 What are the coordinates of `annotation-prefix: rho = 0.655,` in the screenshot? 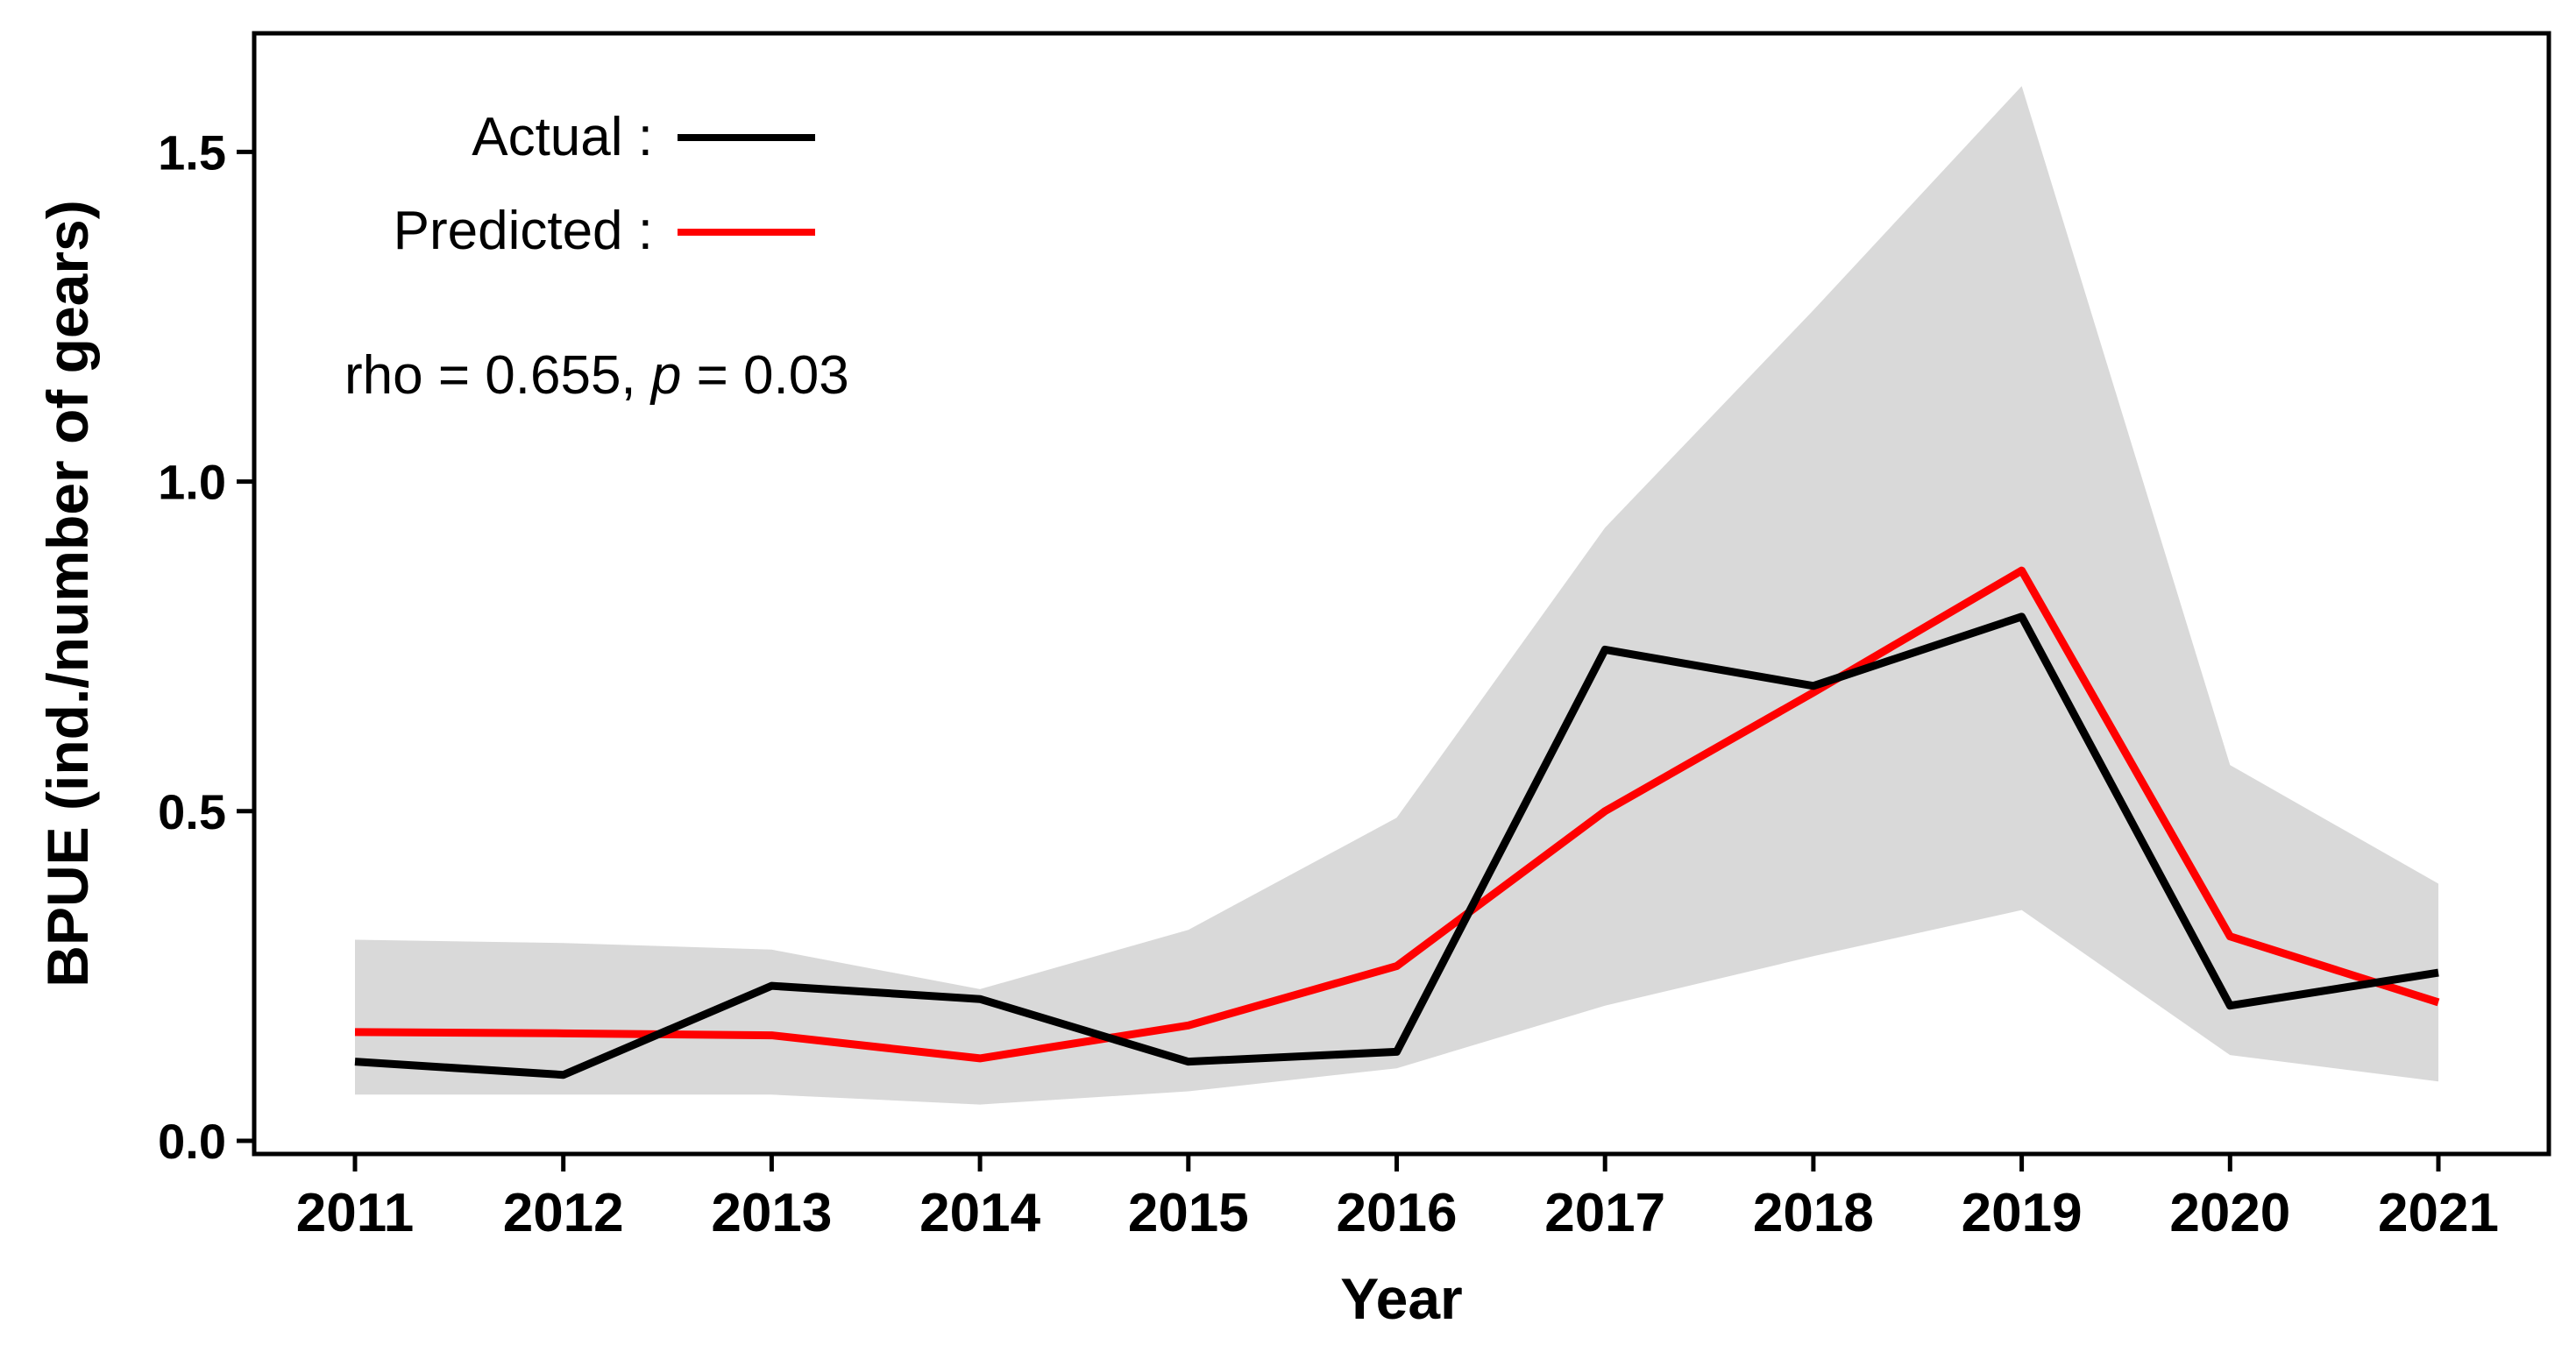 It's located at (498, 375).